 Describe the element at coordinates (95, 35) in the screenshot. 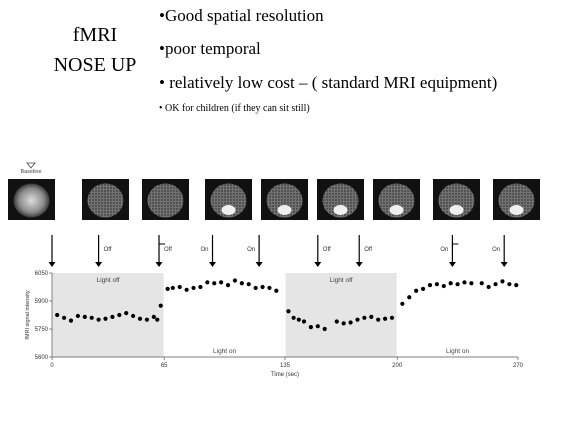

I see `title-line-1: fMRI` at that location.